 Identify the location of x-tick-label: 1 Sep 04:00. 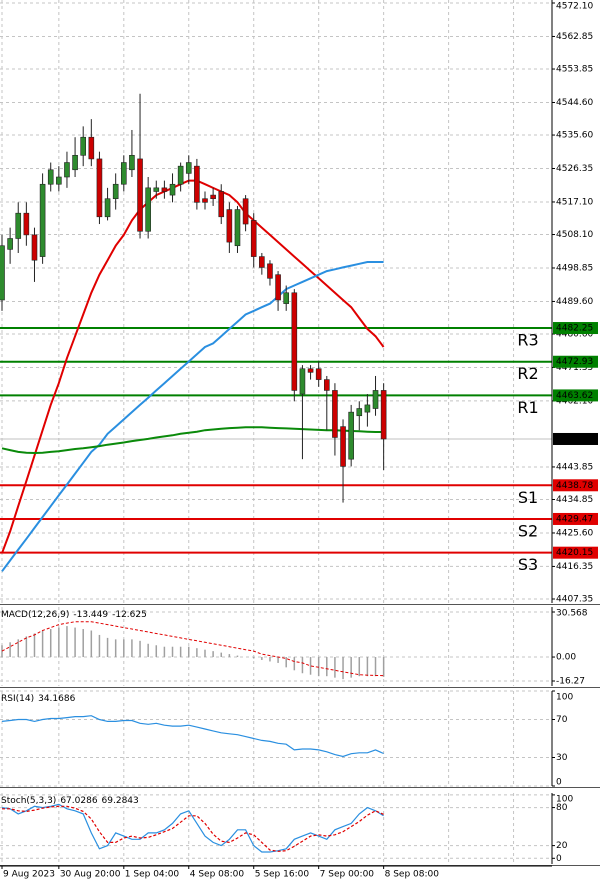
(152, 875).